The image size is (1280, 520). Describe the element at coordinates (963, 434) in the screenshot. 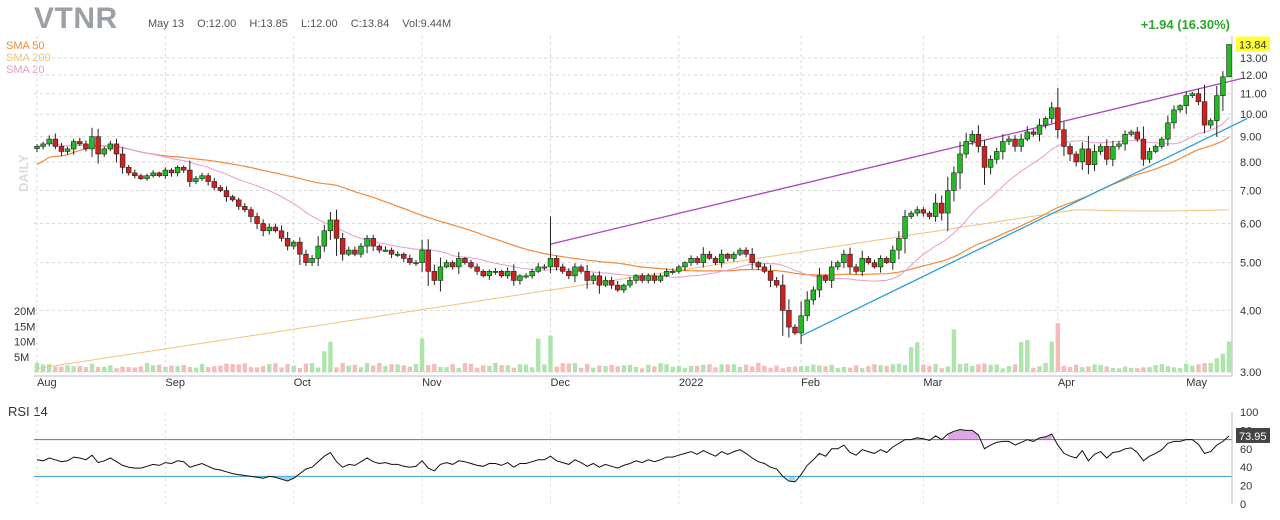

I see `rsi-overbought-fill` at that location.